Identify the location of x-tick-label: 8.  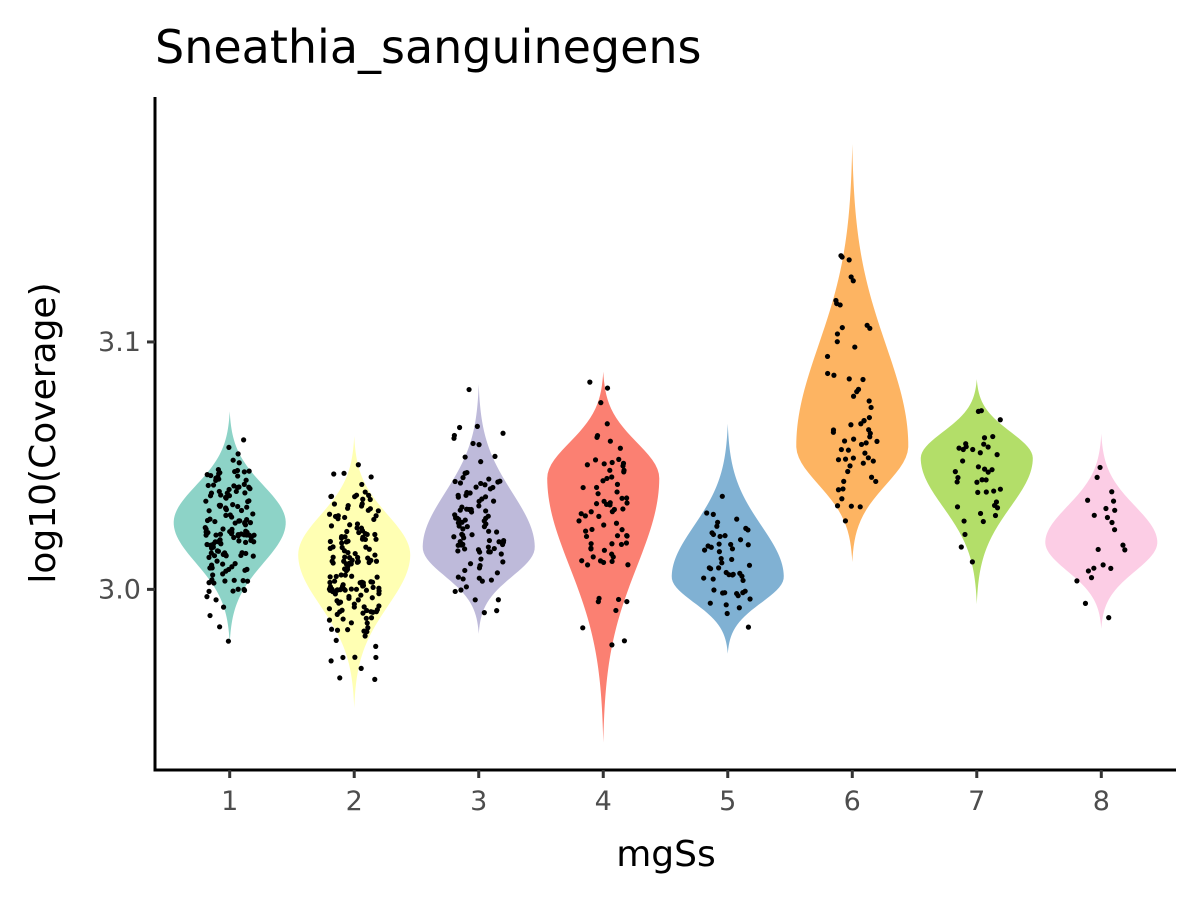
(1101, 801).